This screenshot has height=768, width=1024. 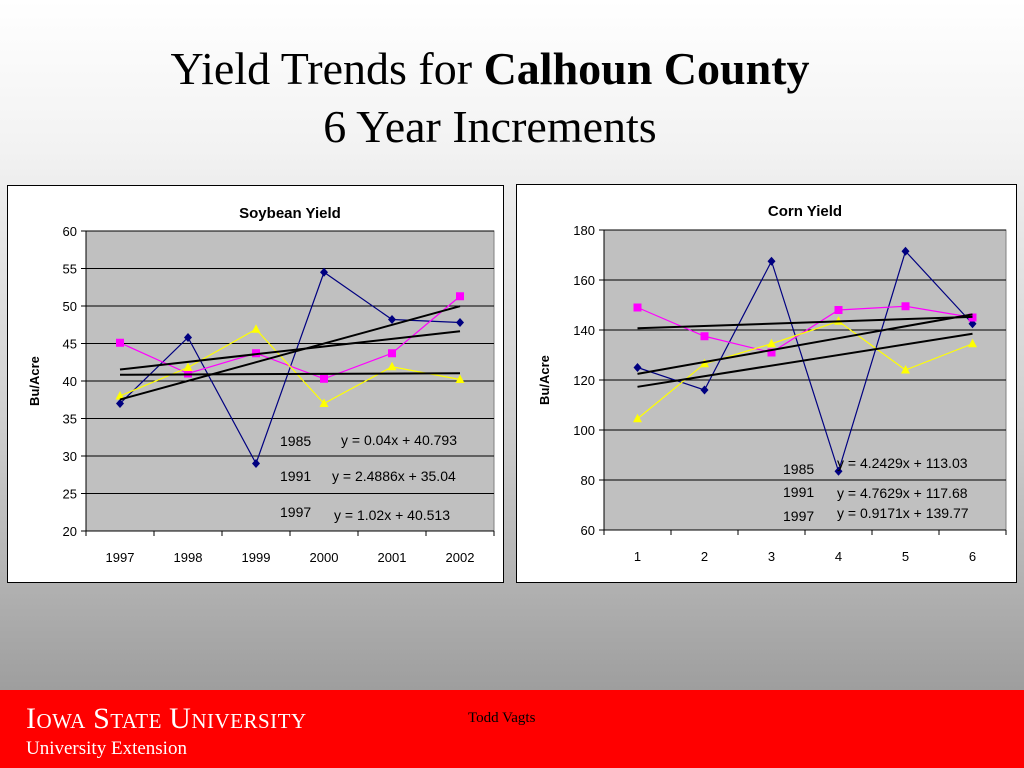 What do you see at coordinates (502, 718) in the screenshot?
I see `author-name: Todd Vagts` at bounding box center [502, 718].